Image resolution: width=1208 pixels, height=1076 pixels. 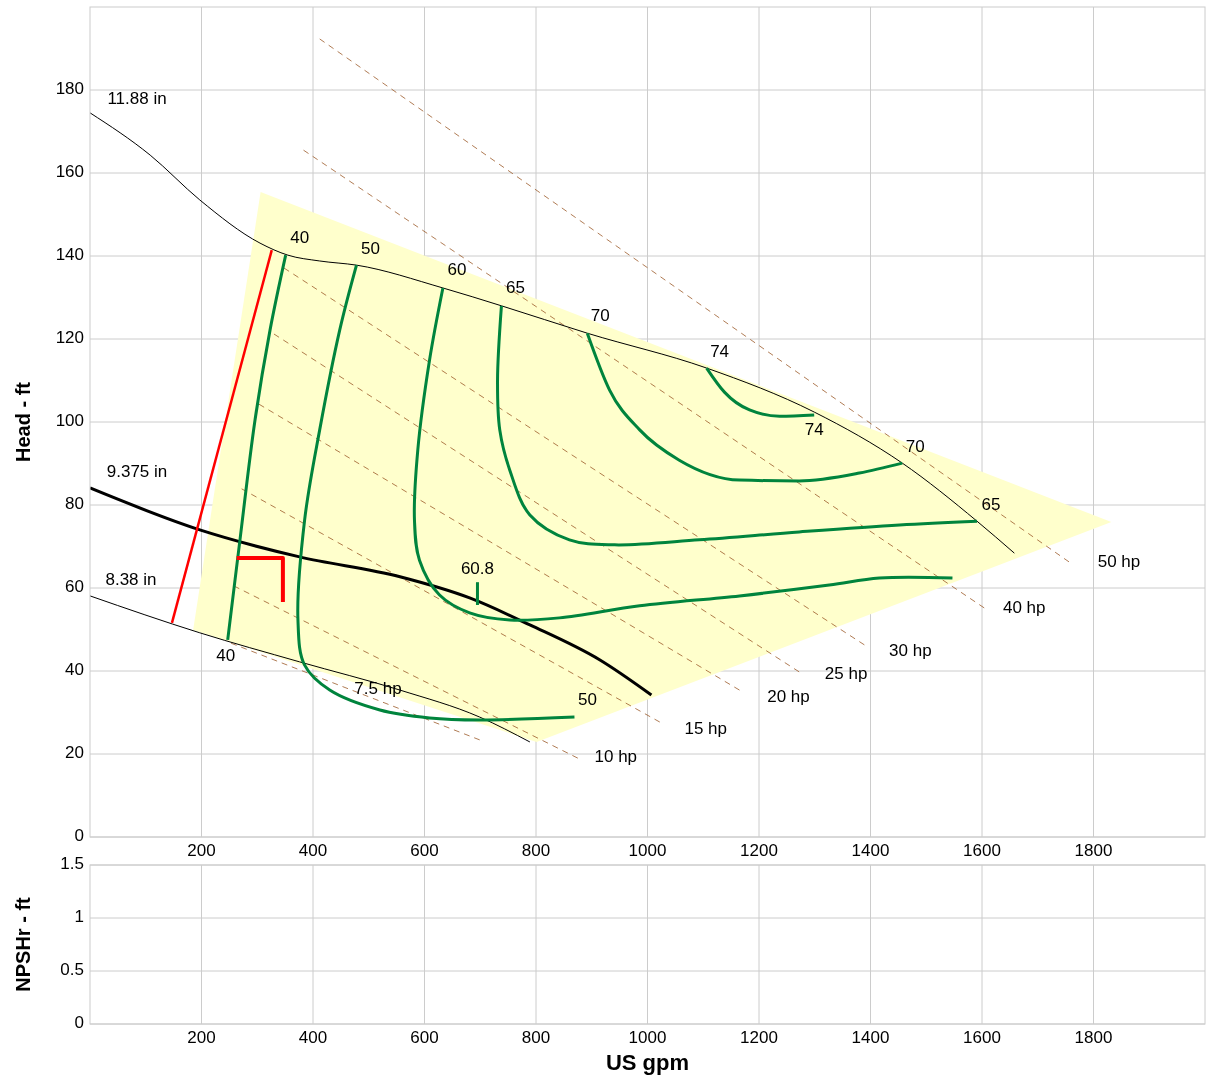 I want to click on annotation: 50 hp, so click(x=1119, y=562).